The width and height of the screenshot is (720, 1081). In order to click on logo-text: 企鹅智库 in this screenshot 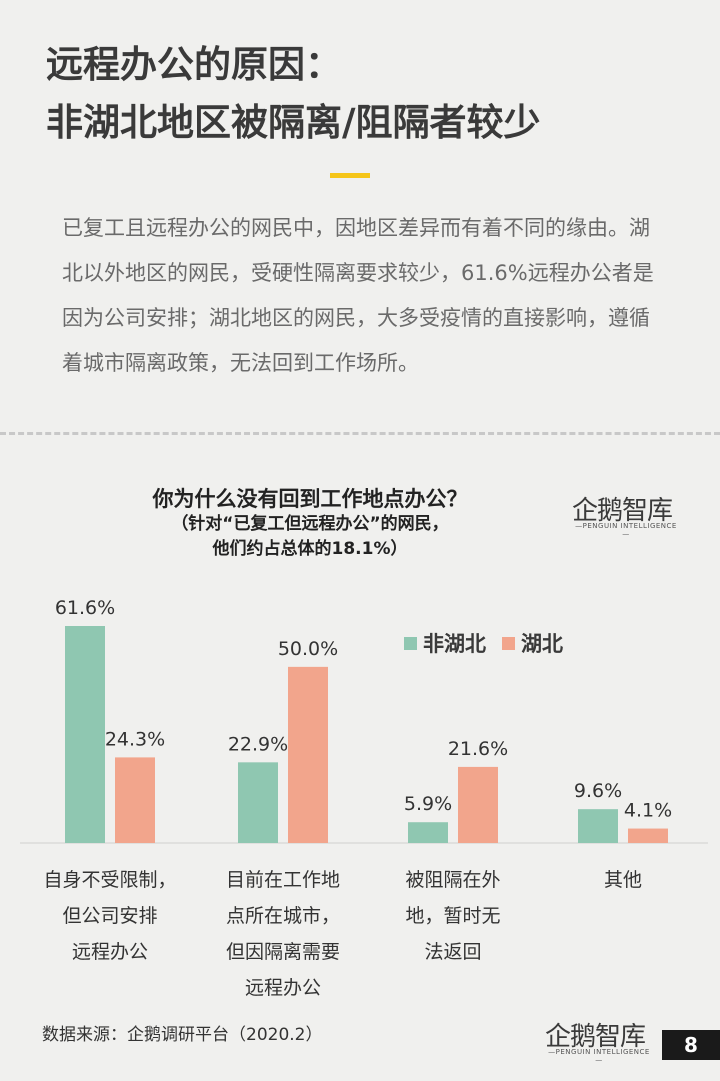, I will do `click(622, 511)`.